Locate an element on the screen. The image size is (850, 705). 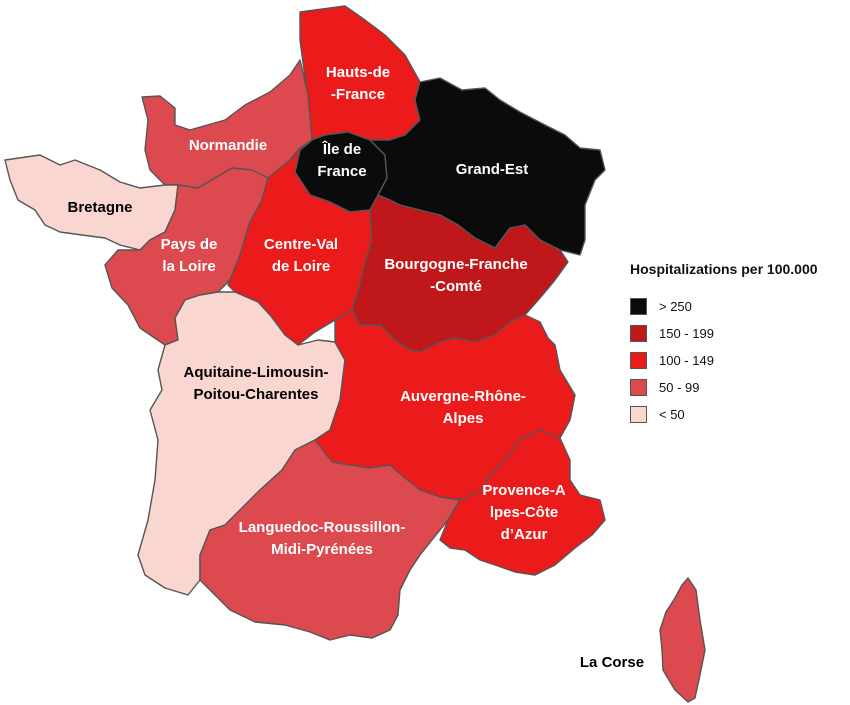
region-label-line: lpes-Côte is located at coordinates (524, 512).